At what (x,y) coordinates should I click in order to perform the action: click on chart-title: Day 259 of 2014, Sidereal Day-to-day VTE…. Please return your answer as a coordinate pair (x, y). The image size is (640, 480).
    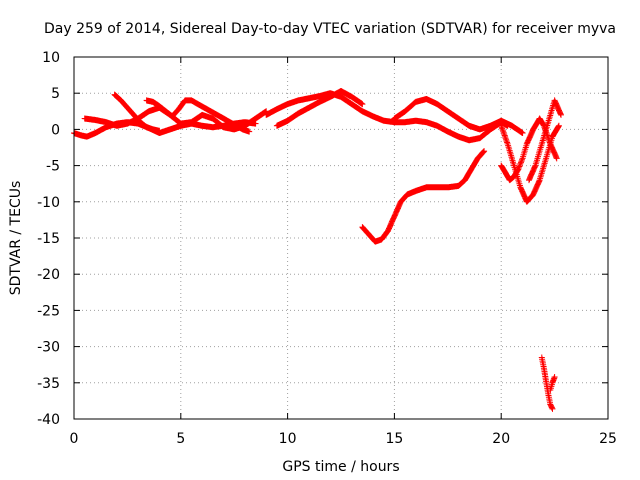
    Looking at the image, I should click on (330, 29).